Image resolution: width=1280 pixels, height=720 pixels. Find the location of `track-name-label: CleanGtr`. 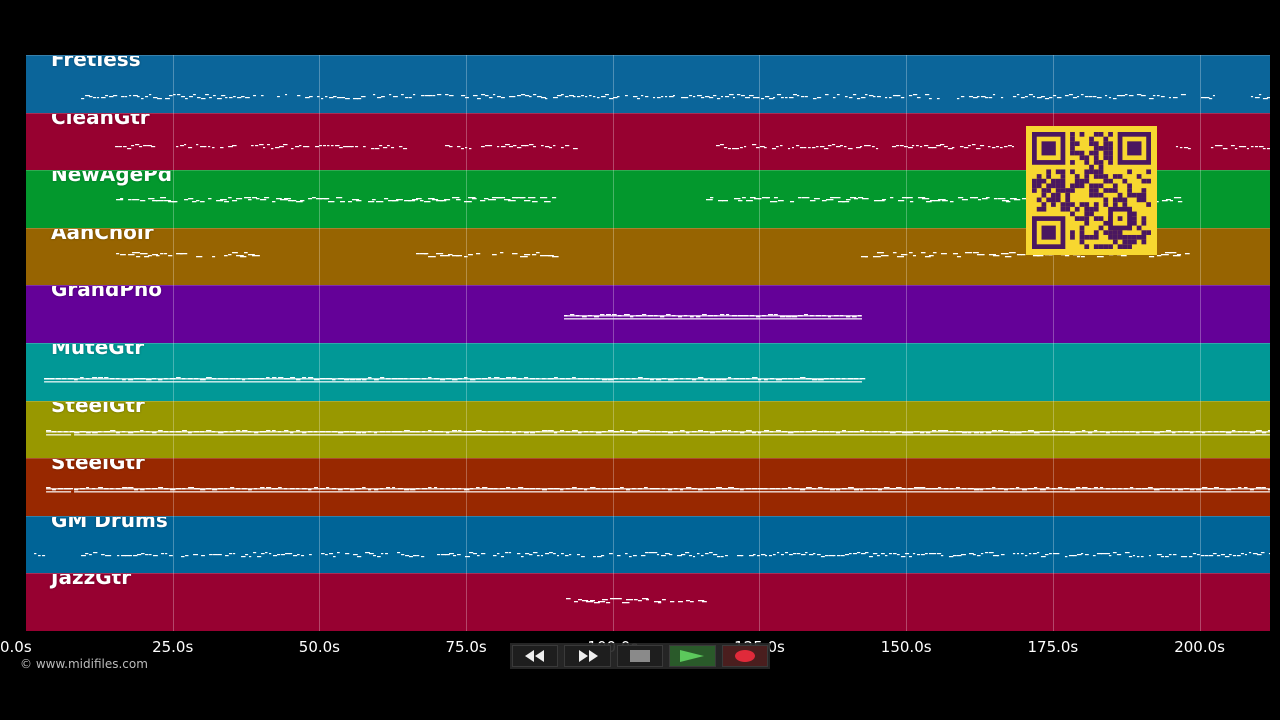

track-name-label: CleanGtr is located at coordinates (100, 120).